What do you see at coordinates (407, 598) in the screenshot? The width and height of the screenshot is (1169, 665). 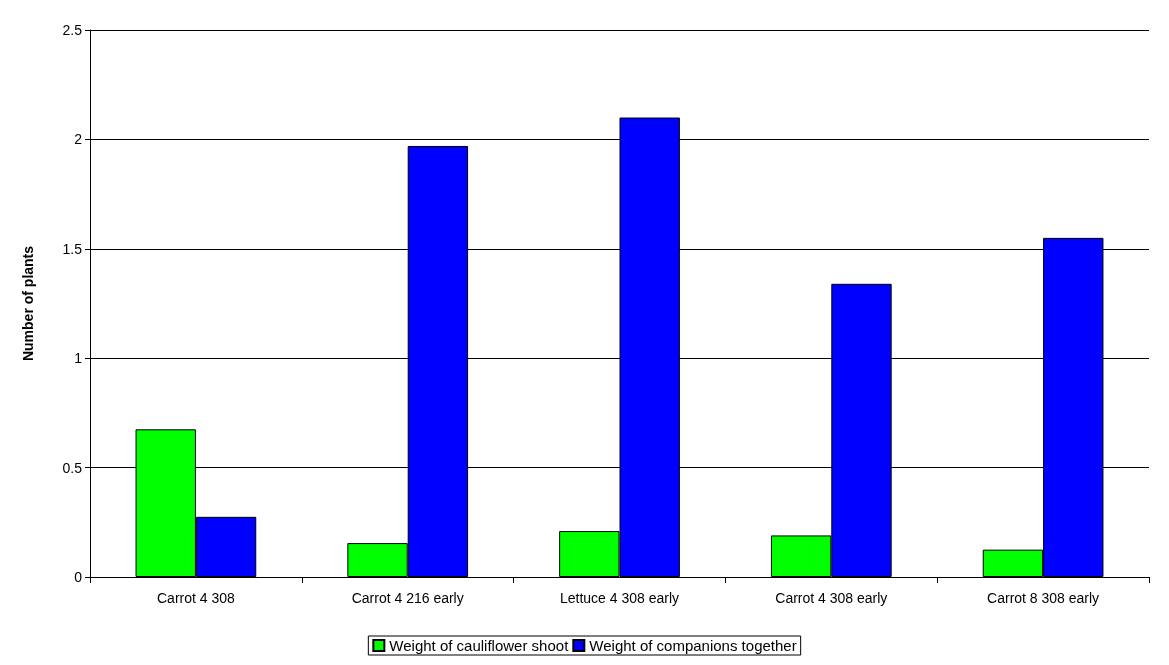 I see `x-tick-label: Carrot 4 216 early` at bounding box center [407, 598].